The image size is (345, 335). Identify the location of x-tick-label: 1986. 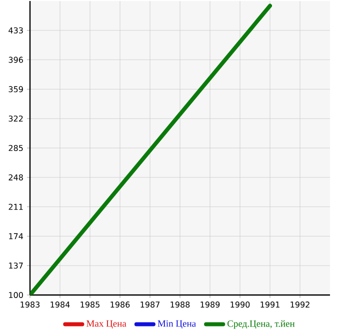
(120, 305).